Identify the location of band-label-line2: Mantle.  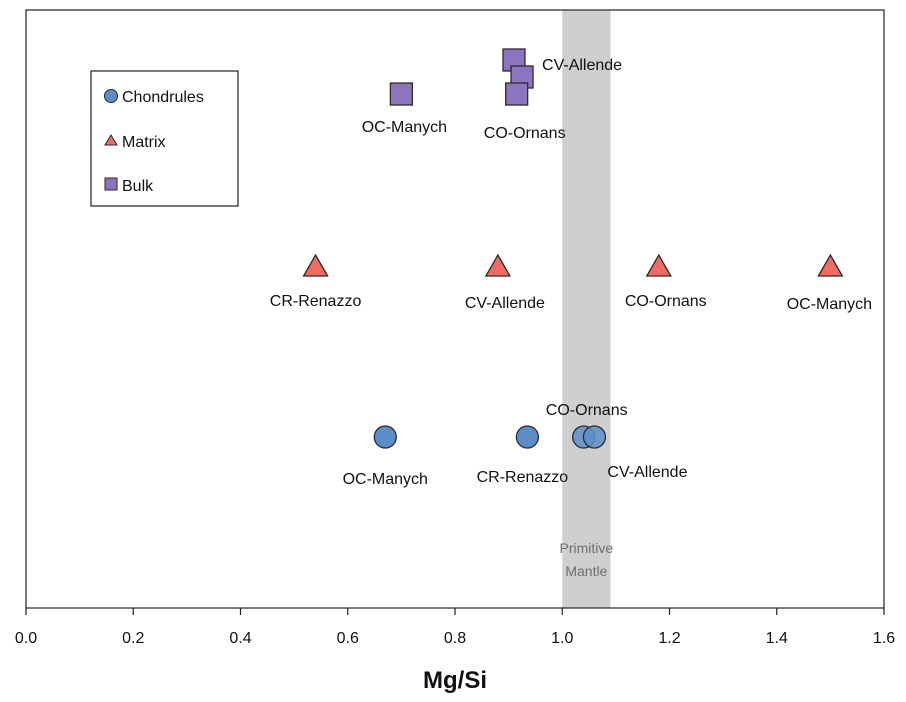
(586, 571).